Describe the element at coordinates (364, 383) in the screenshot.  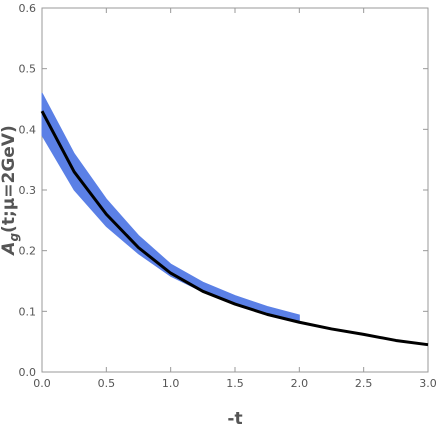
I see `x-tick-label: 2.5` at that location.